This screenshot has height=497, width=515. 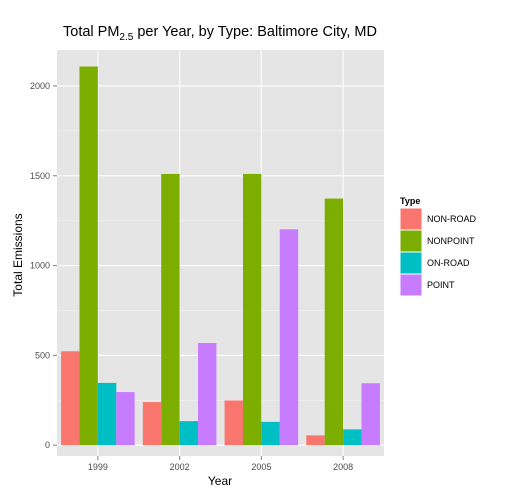 I want to click on chart-title-subscript: 2.5, so click(x=126, y=37).